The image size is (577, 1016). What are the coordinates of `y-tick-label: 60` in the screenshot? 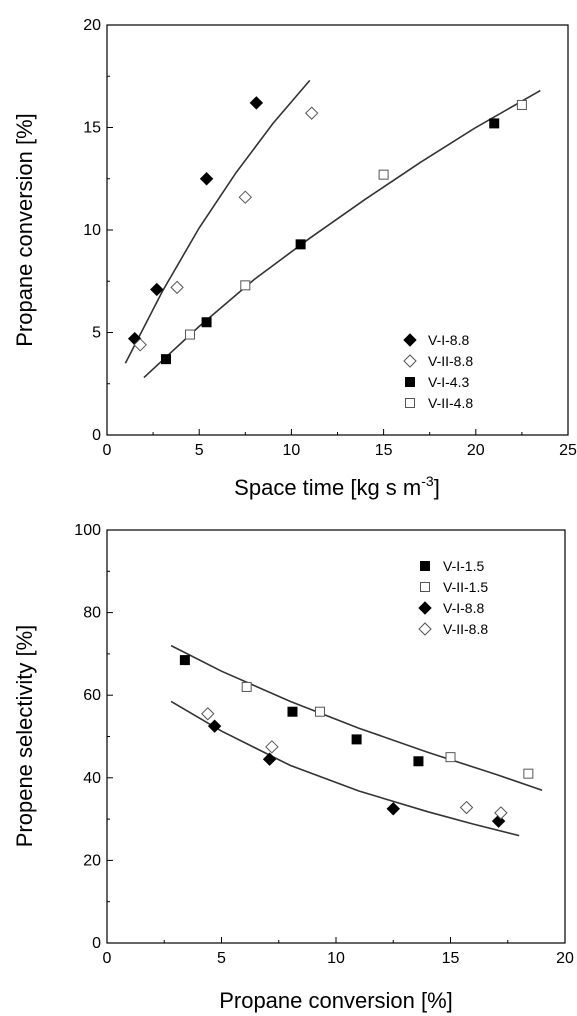 It's located at (92, 695).